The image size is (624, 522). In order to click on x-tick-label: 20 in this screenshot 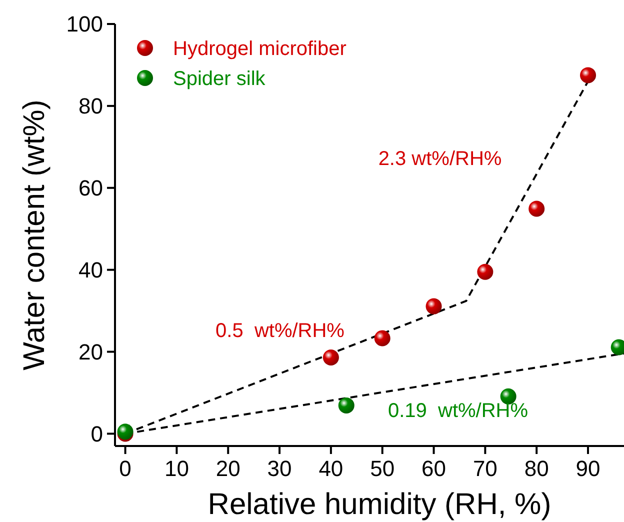, I will do `click(228, 468)`.